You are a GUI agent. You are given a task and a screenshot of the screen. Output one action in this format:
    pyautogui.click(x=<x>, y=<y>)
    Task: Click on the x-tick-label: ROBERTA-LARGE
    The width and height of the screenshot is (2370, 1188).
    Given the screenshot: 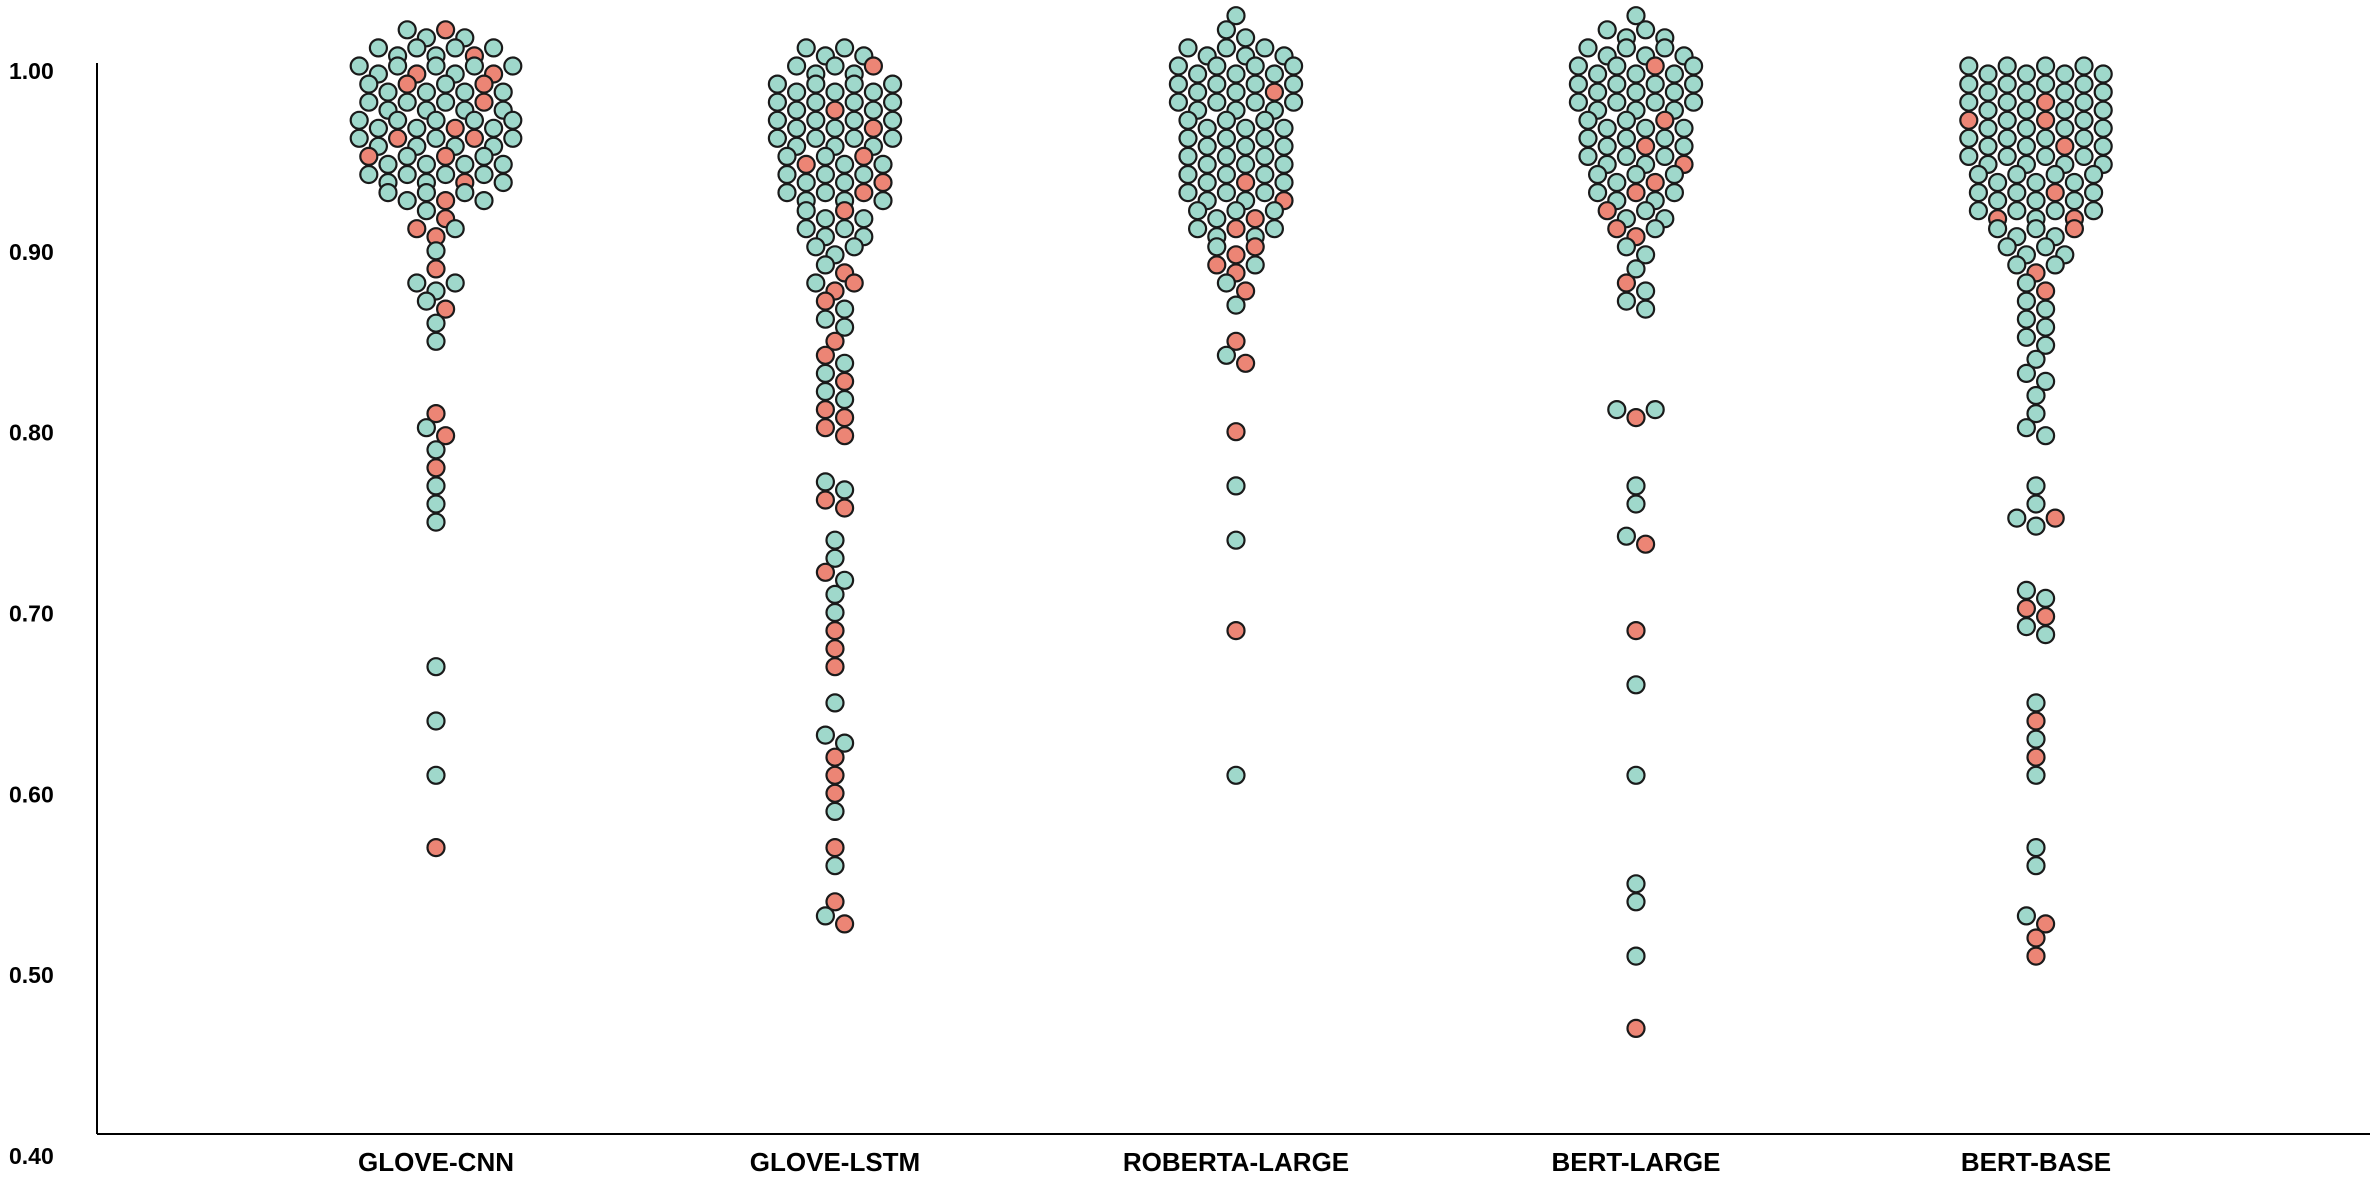 What is the action you would take?
    pyautogui.click(x=1236, y=1162)
    